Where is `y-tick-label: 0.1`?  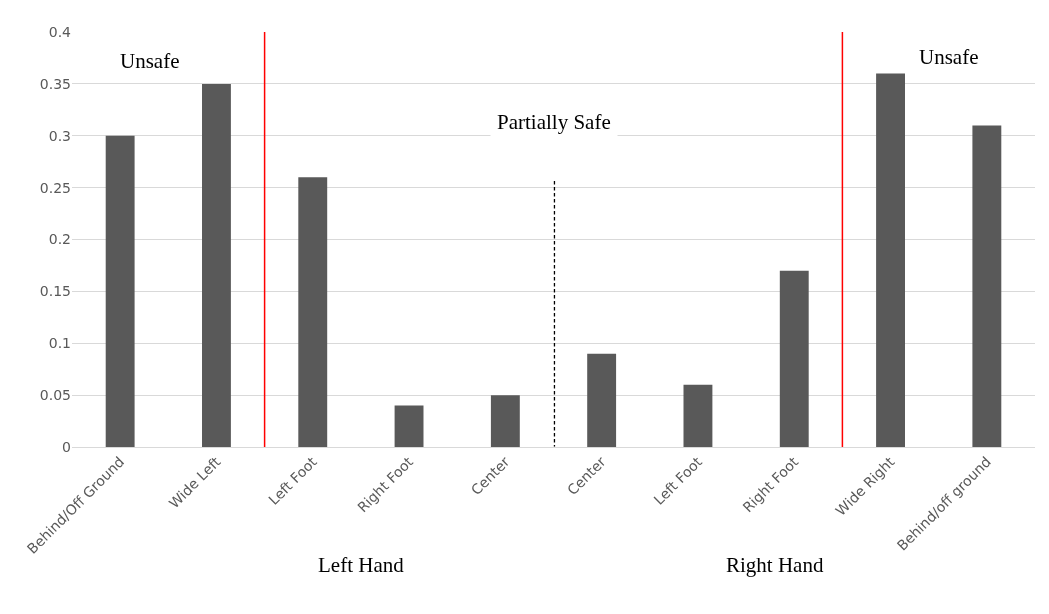 y-tick-label: 0.1 is located at coordinates (59, 343).